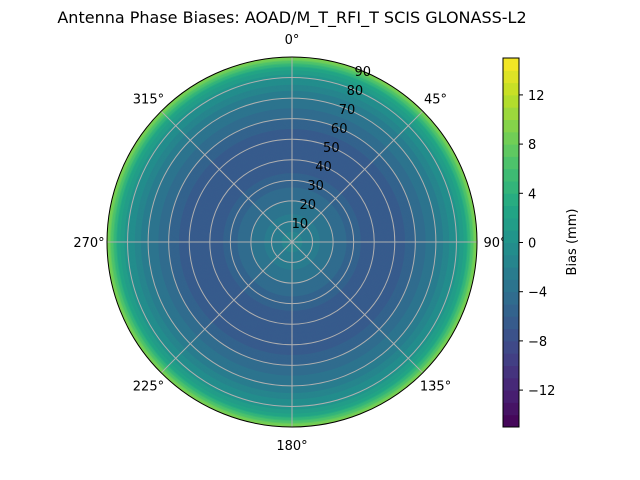 The width and height of the screenshot is (640, 480). I want to click on radial-tick-label: 50, so click(331, 148).